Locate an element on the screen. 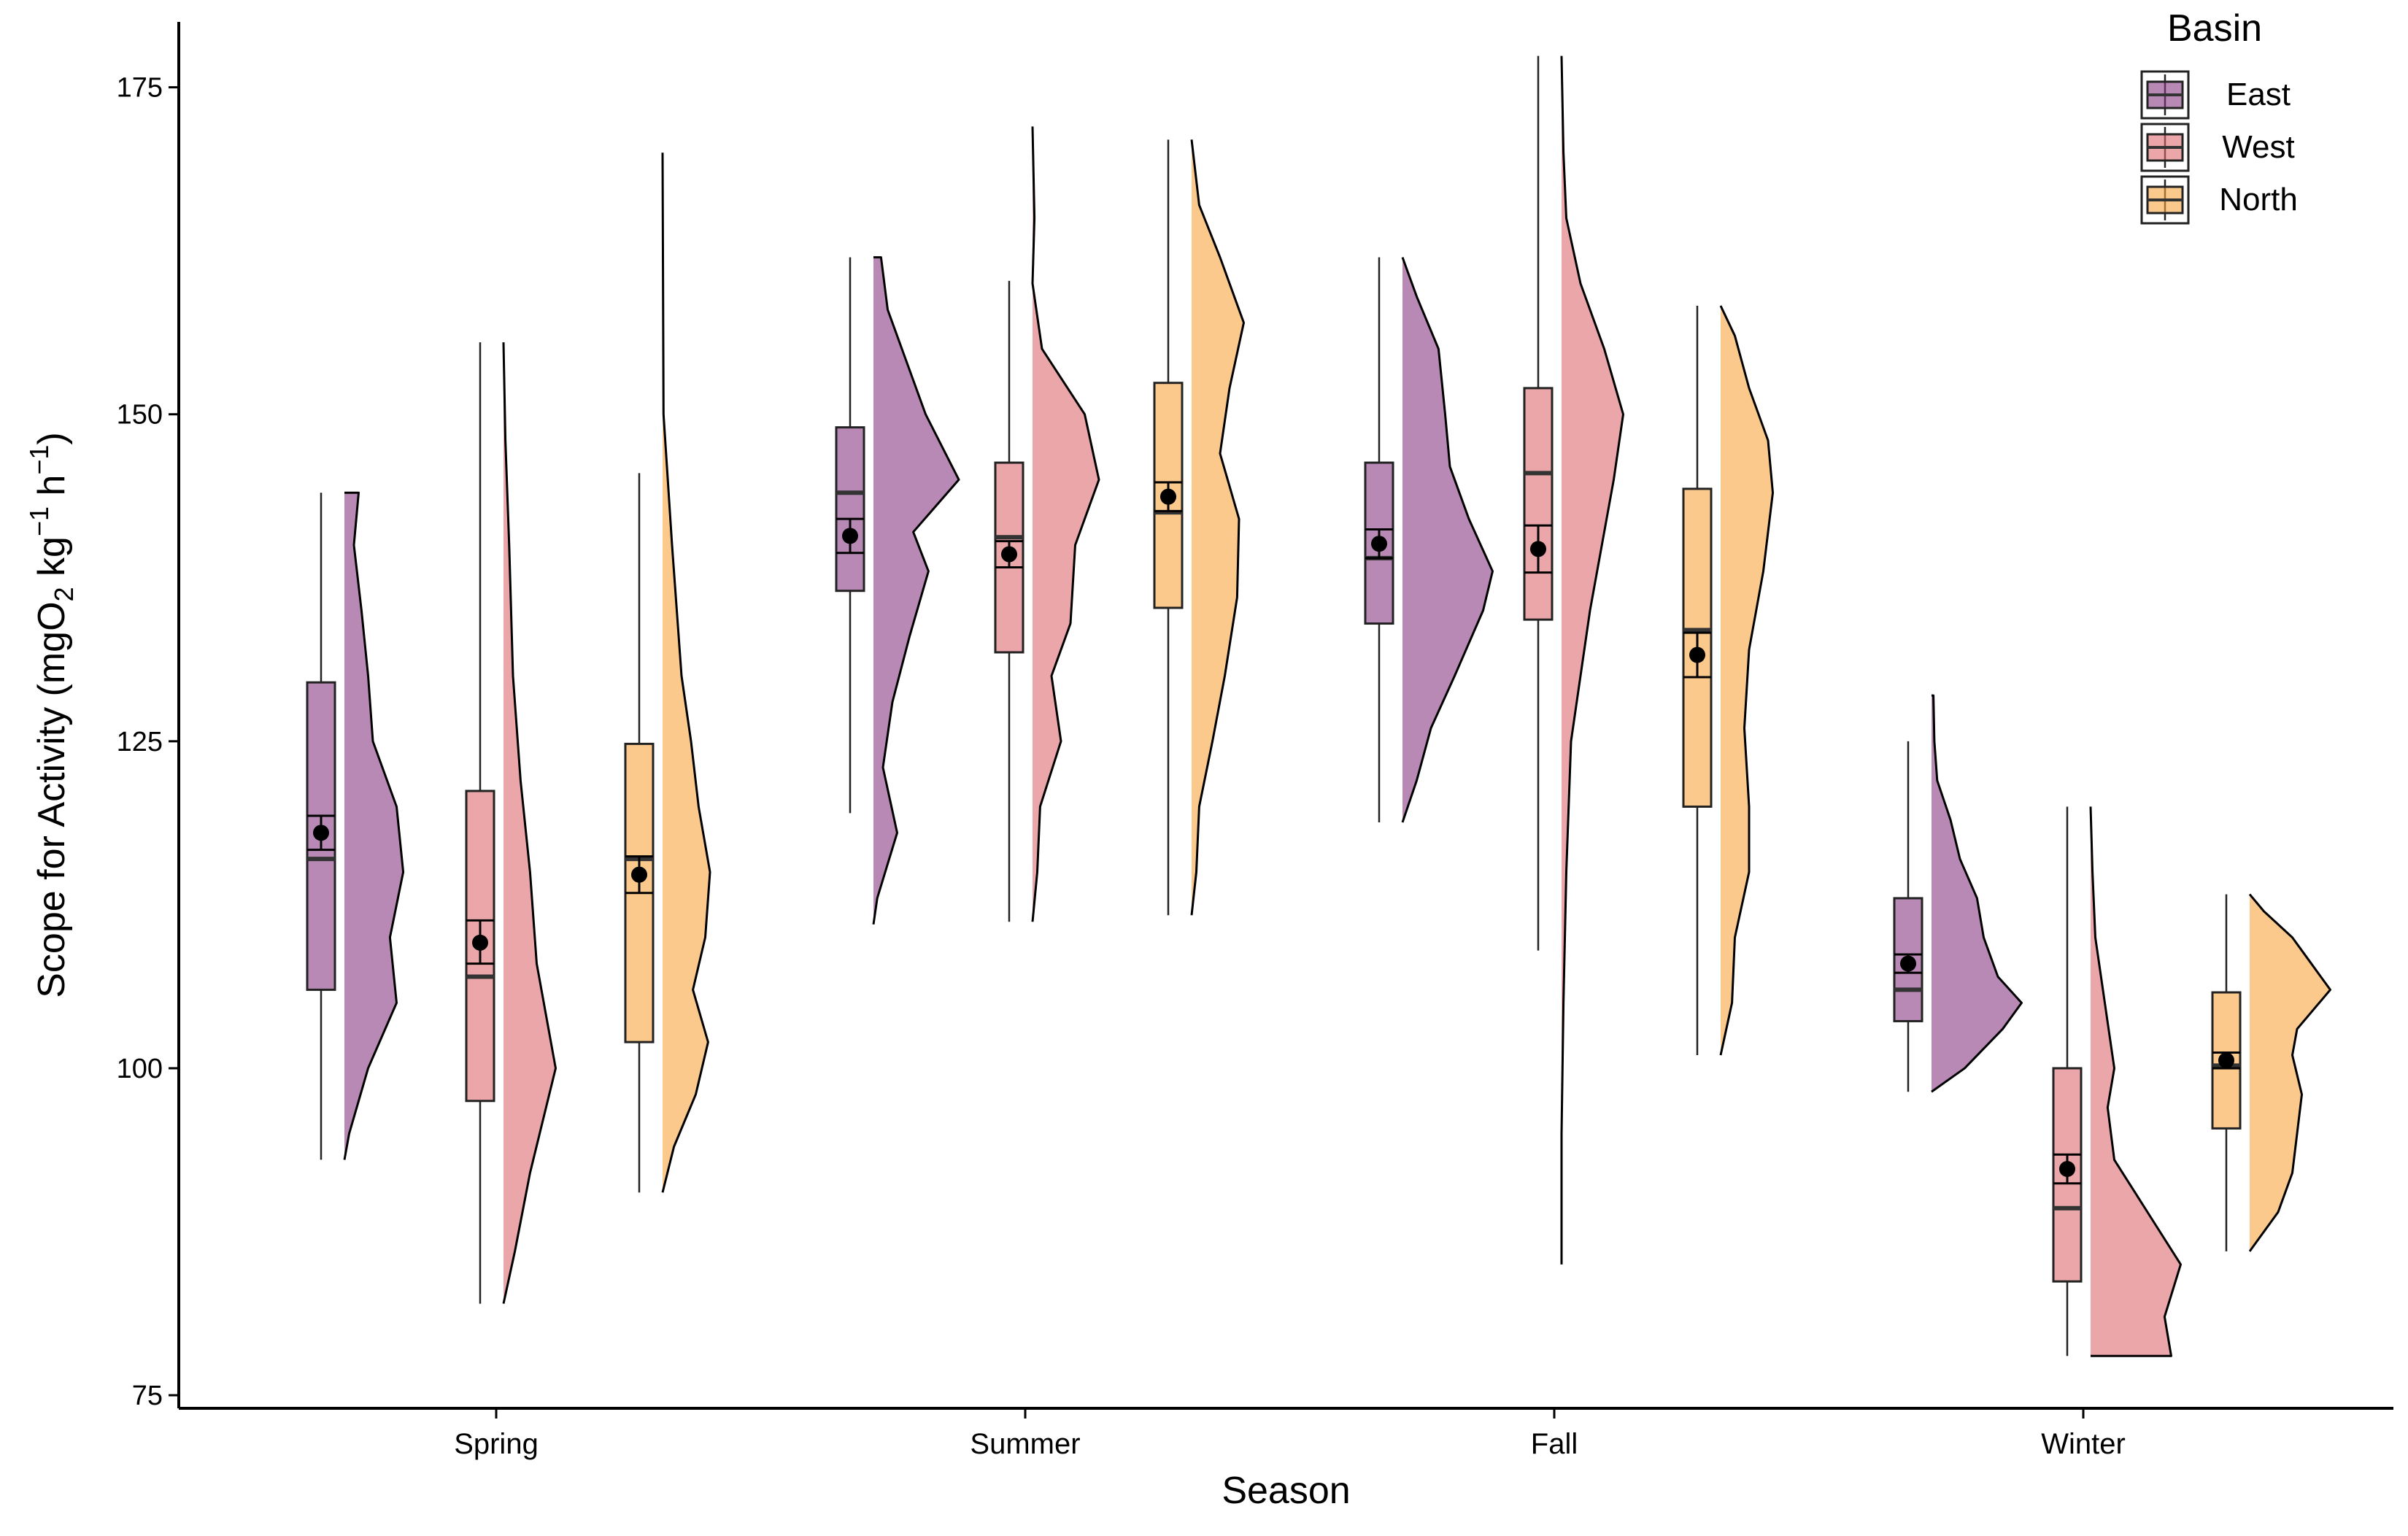 The image size is (2408, 1536). legend-title: Basin is located at coordinates (2214, 29).